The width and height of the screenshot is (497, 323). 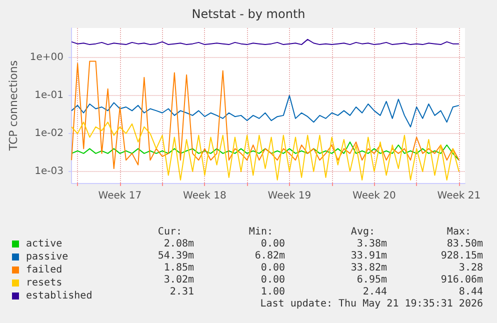 I want to click on x-tick-label: Week 19, so click(x=290, y=196).